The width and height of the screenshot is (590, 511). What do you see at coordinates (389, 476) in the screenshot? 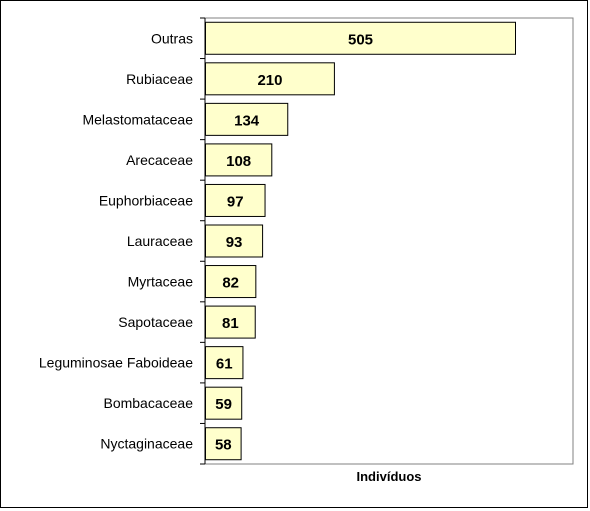
I see `x-axis-title: Indivíduos` at bounding box center [389, 476].